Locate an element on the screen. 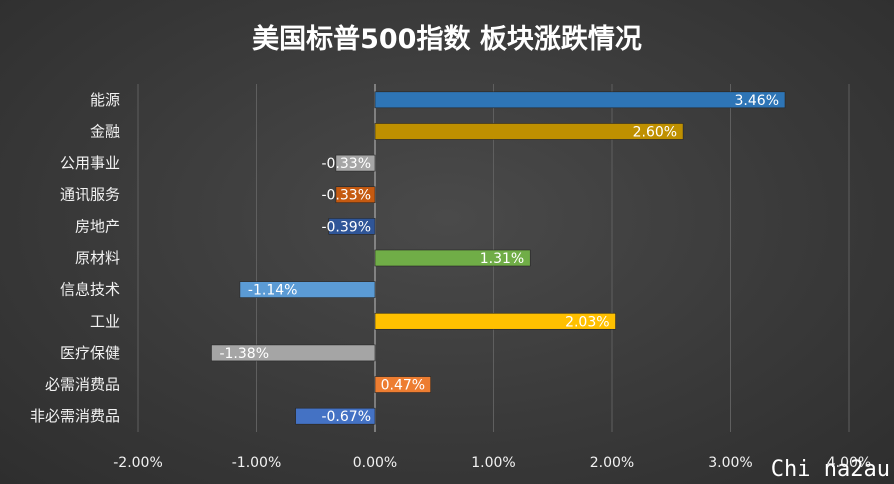  data-label: 2.03% is located at coordinates (587, 322).